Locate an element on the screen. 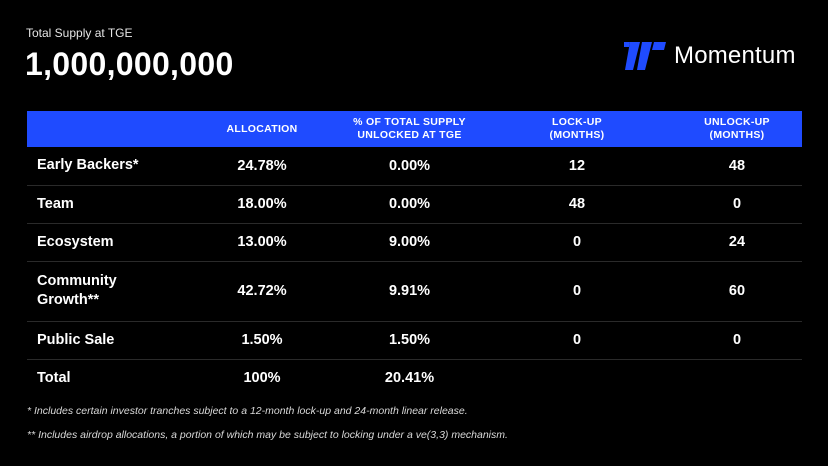  table-row: Ecosystem 13.00% 9.00% 0 24 is located at coordinates (414, 242).